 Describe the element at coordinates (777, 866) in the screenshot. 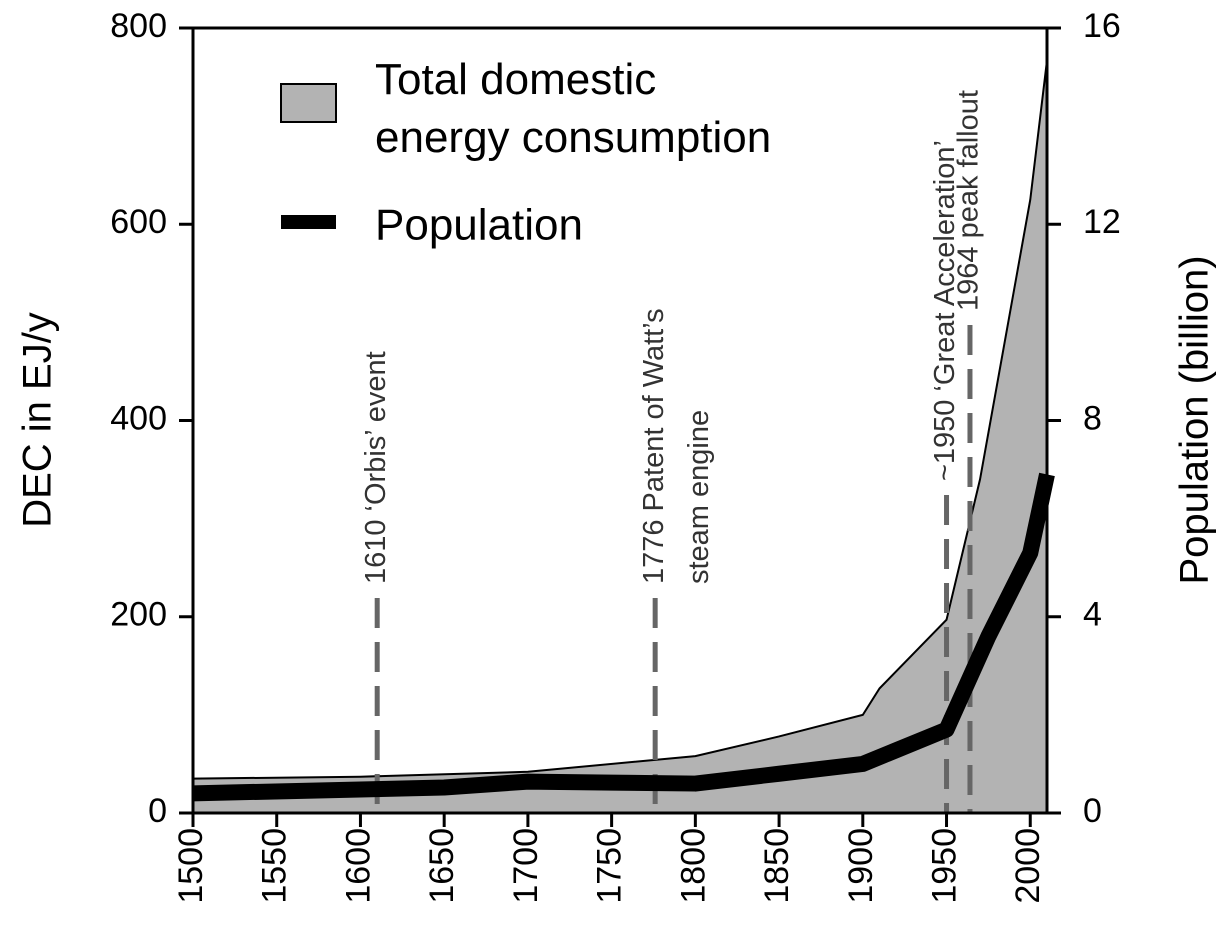

I see `x-tick-label: 1850` at that location.